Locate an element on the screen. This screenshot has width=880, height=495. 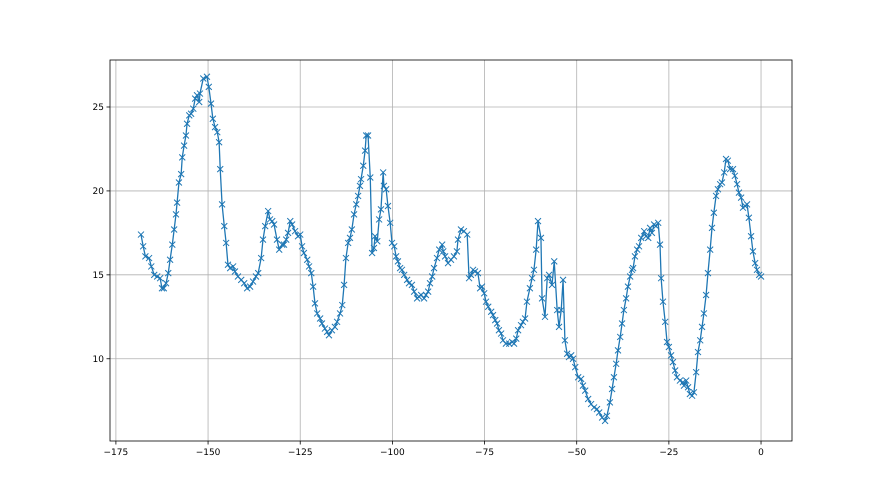
x-tick-label: −150 is located at coordinates (208, 453).